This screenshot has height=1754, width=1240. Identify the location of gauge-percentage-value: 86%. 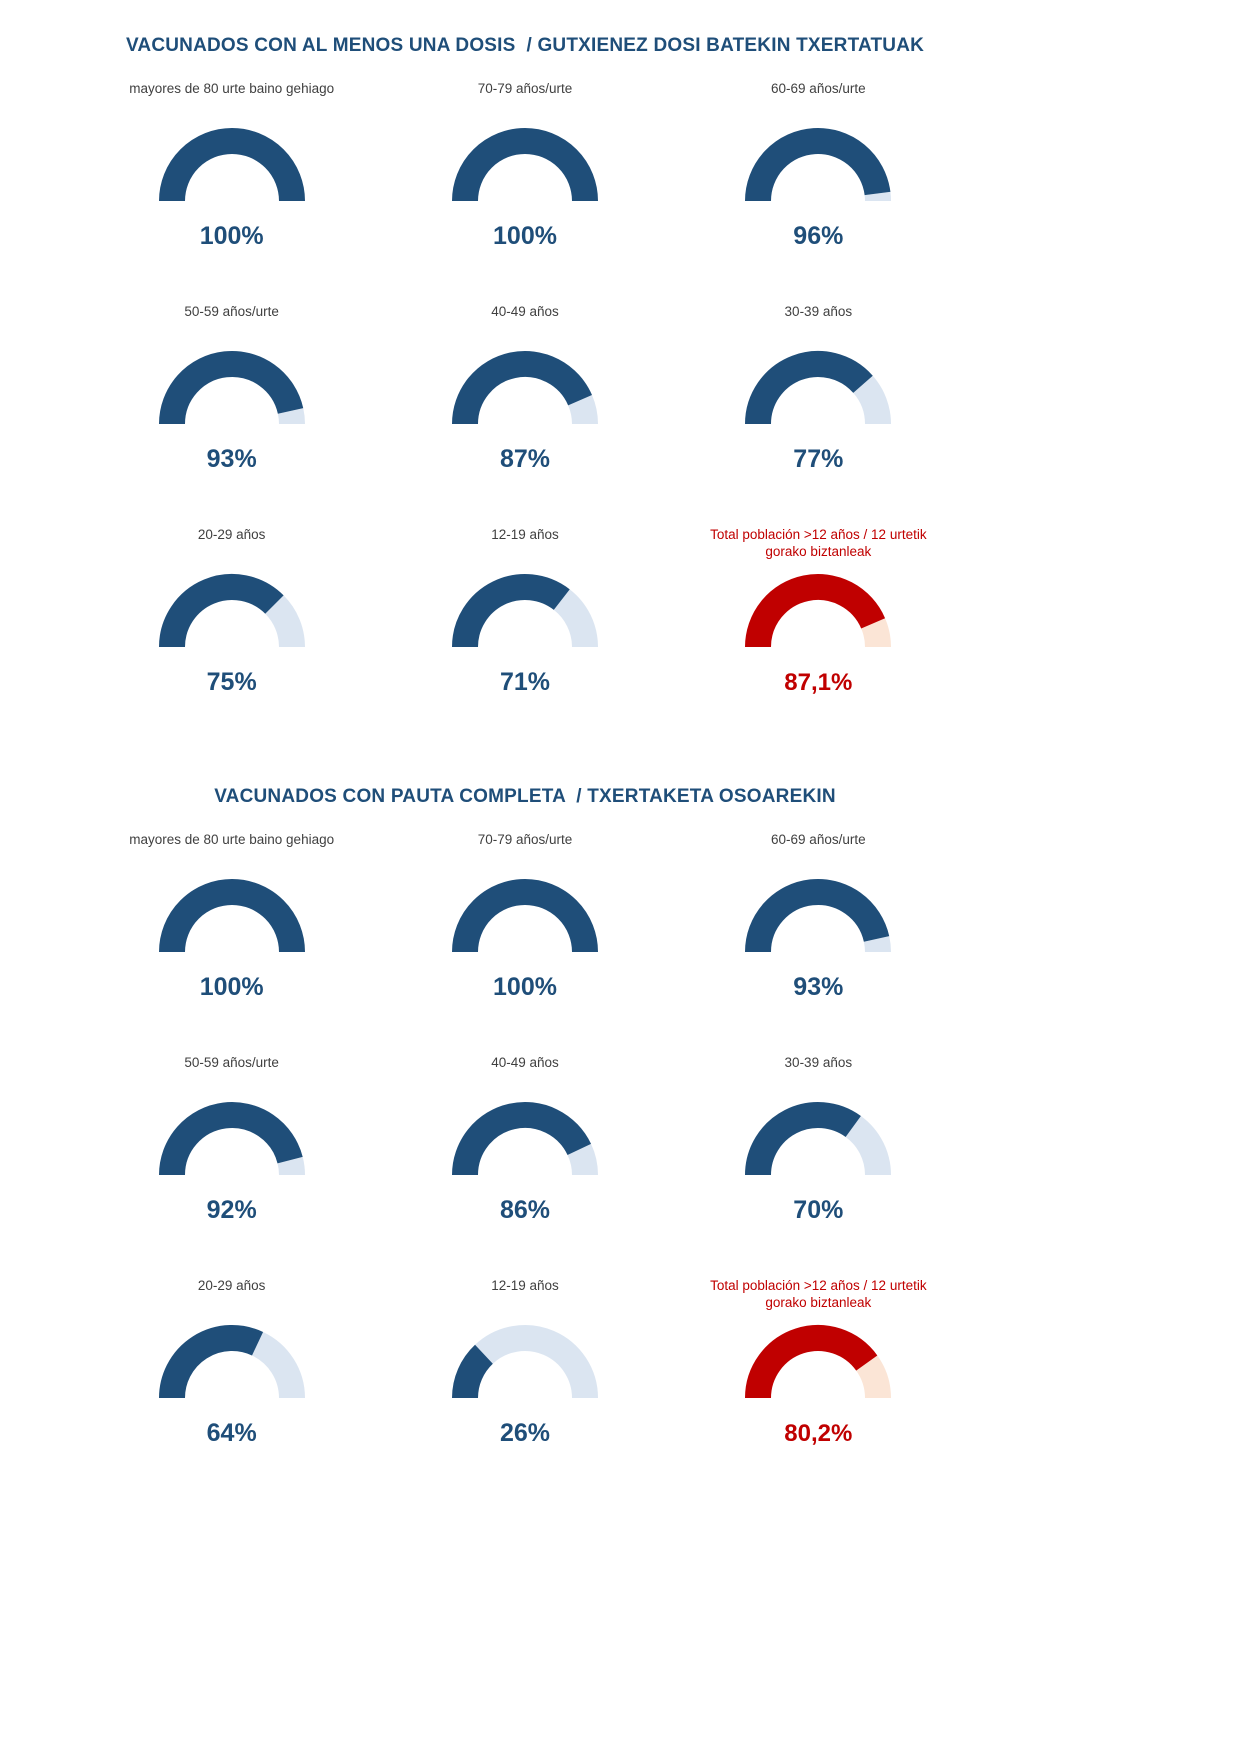
(525, 1210).